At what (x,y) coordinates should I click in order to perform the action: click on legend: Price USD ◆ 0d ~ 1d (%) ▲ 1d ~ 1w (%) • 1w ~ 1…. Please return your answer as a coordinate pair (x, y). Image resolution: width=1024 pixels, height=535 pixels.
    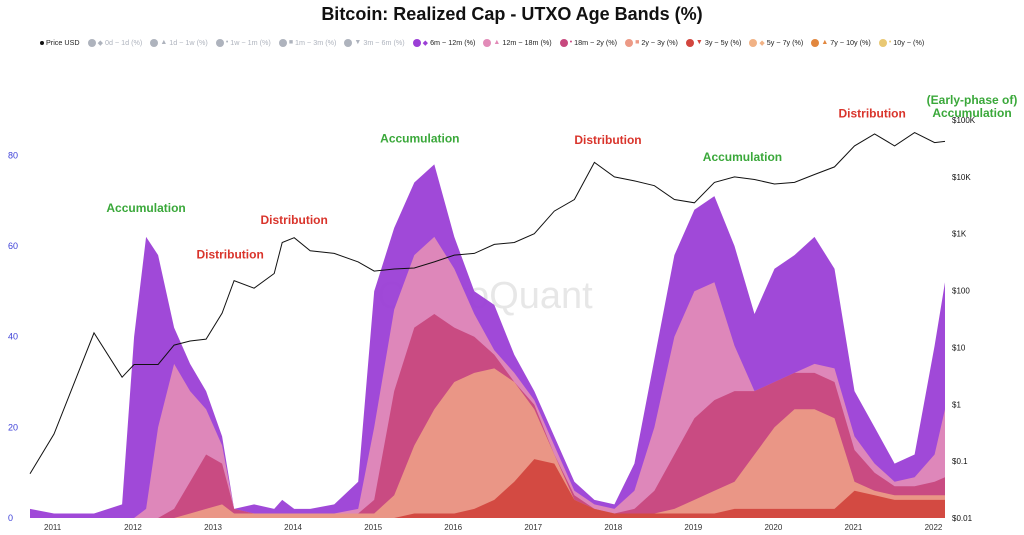
    Looking at the image, I should click on (520, 42).